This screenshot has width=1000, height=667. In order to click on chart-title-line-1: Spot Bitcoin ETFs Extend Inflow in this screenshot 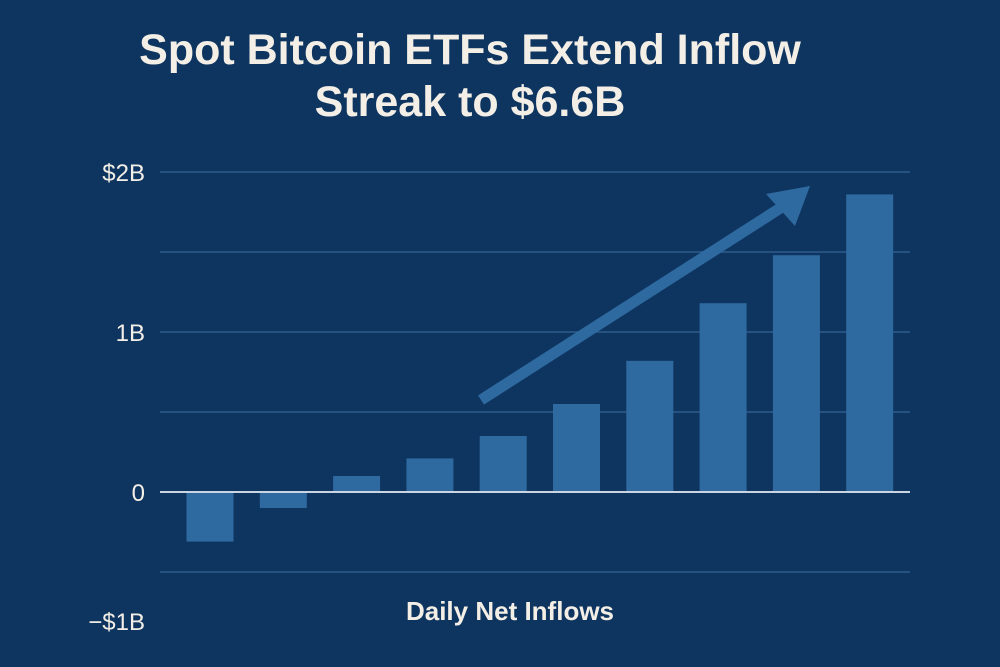, I will do `click(470, 50)`.